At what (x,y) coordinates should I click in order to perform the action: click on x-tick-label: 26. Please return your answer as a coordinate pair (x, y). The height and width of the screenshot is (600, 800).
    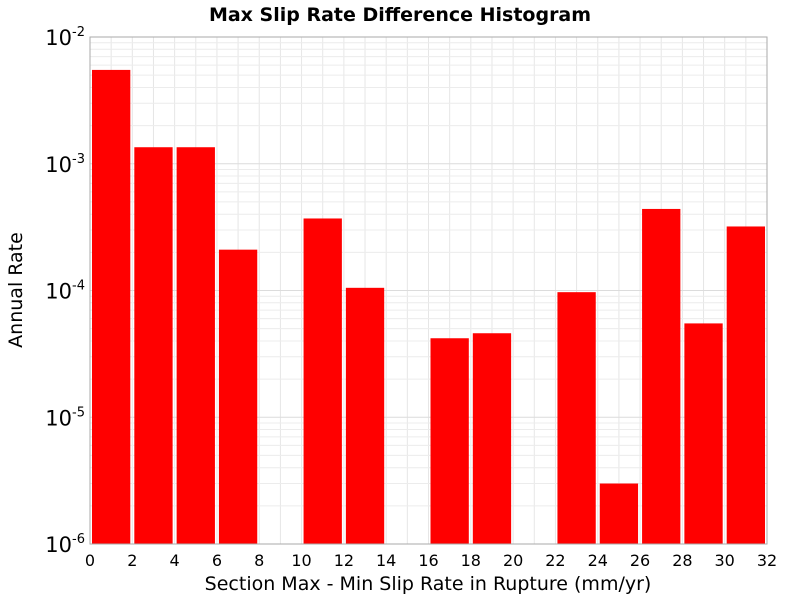
    Looking at the image, I should click on (640, 560).